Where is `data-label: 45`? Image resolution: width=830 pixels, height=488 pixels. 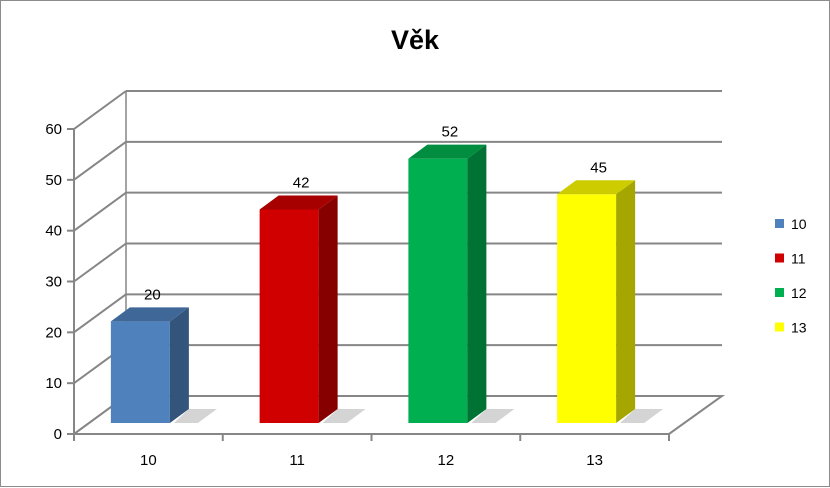
data-label: 45 is located at coordinates (598, 167).